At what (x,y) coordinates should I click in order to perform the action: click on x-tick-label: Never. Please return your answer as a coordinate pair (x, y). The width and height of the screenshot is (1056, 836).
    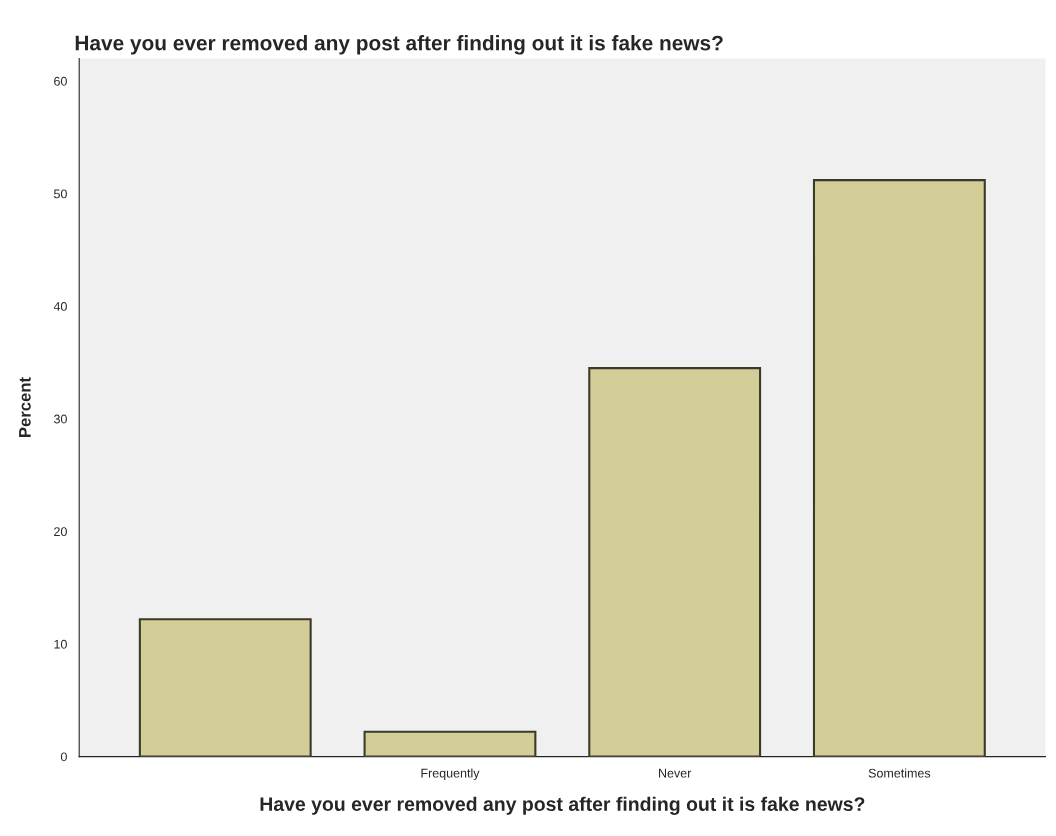
    Looking at the image, I should click on (675, 773).